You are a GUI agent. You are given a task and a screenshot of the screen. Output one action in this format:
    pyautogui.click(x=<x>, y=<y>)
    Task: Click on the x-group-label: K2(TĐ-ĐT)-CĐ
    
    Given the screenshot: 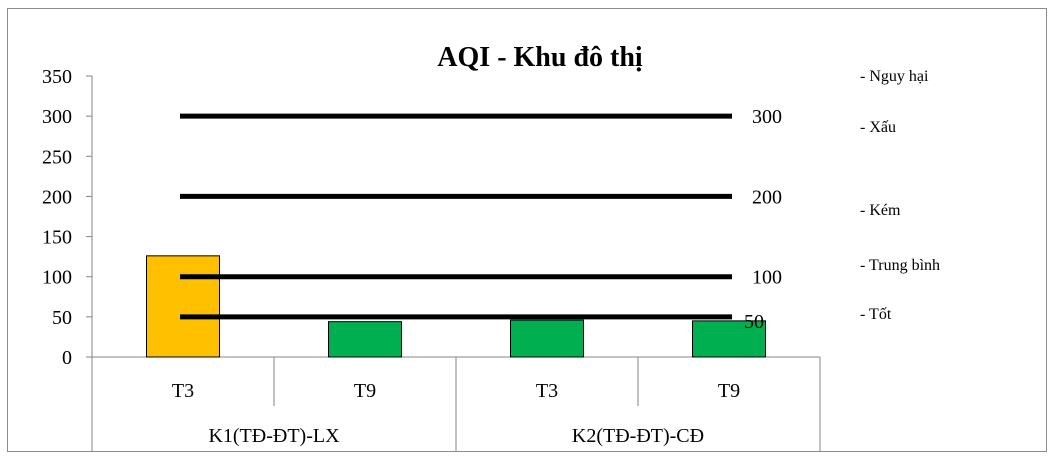 What is the action you would take?
    pyautogui.click(x=638, y=436)
    